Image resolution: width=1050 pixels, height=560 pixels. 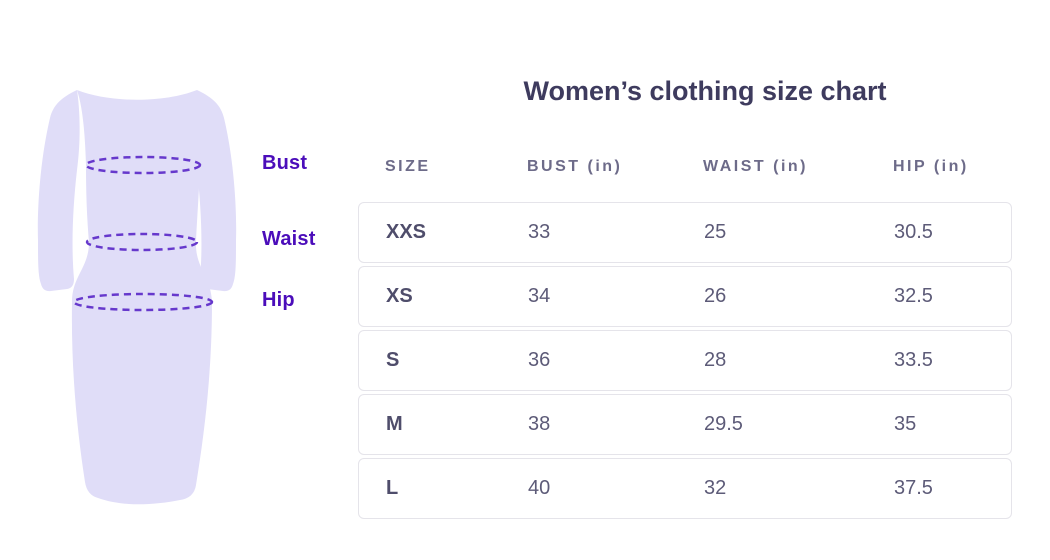 I want to click on table-row: S 36 28 33.5, so click(x=685, y=360).